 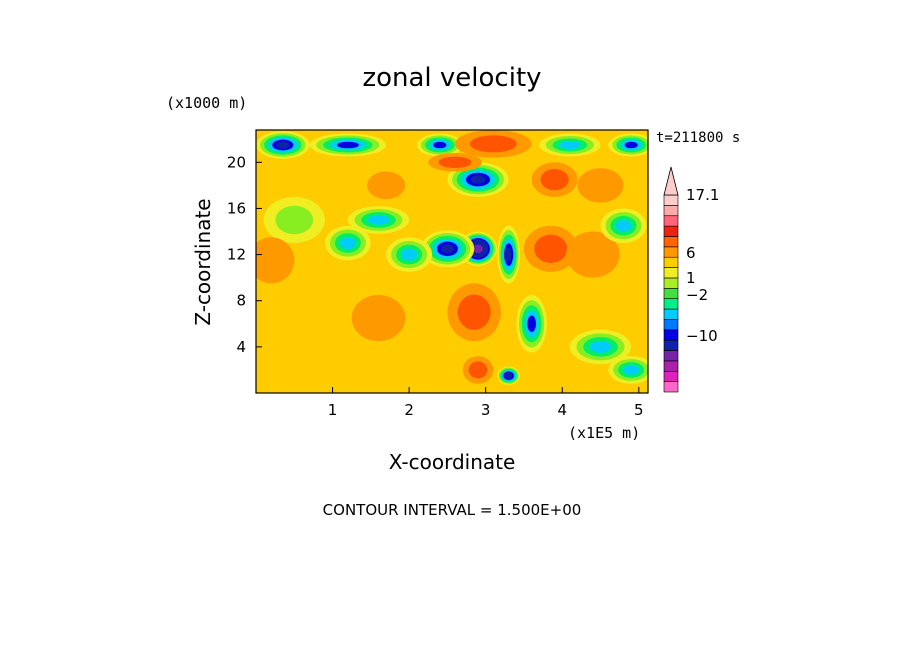 I want to click on y-axis-ticks: 4 8 12 16 20, so click(x=244, y=254).